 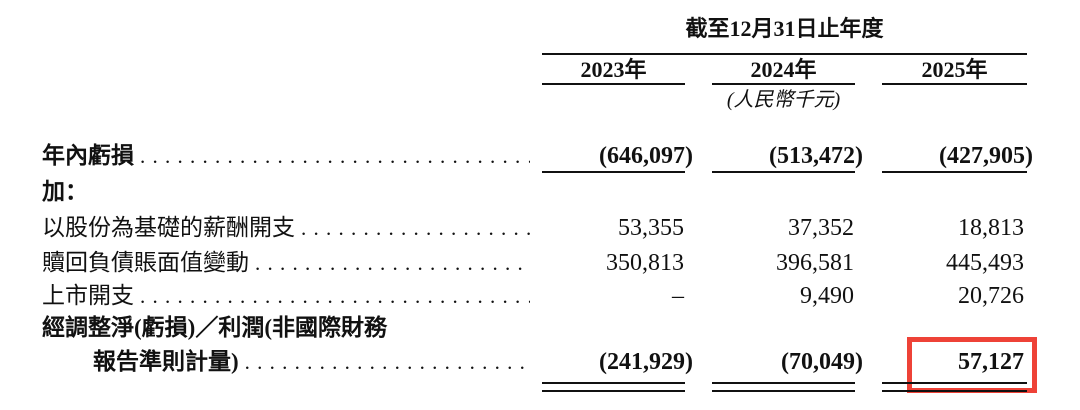 I want to click on table-row: 報告準則計量) (241,929) (70,049) 57,127, so click(x=537, y=362).